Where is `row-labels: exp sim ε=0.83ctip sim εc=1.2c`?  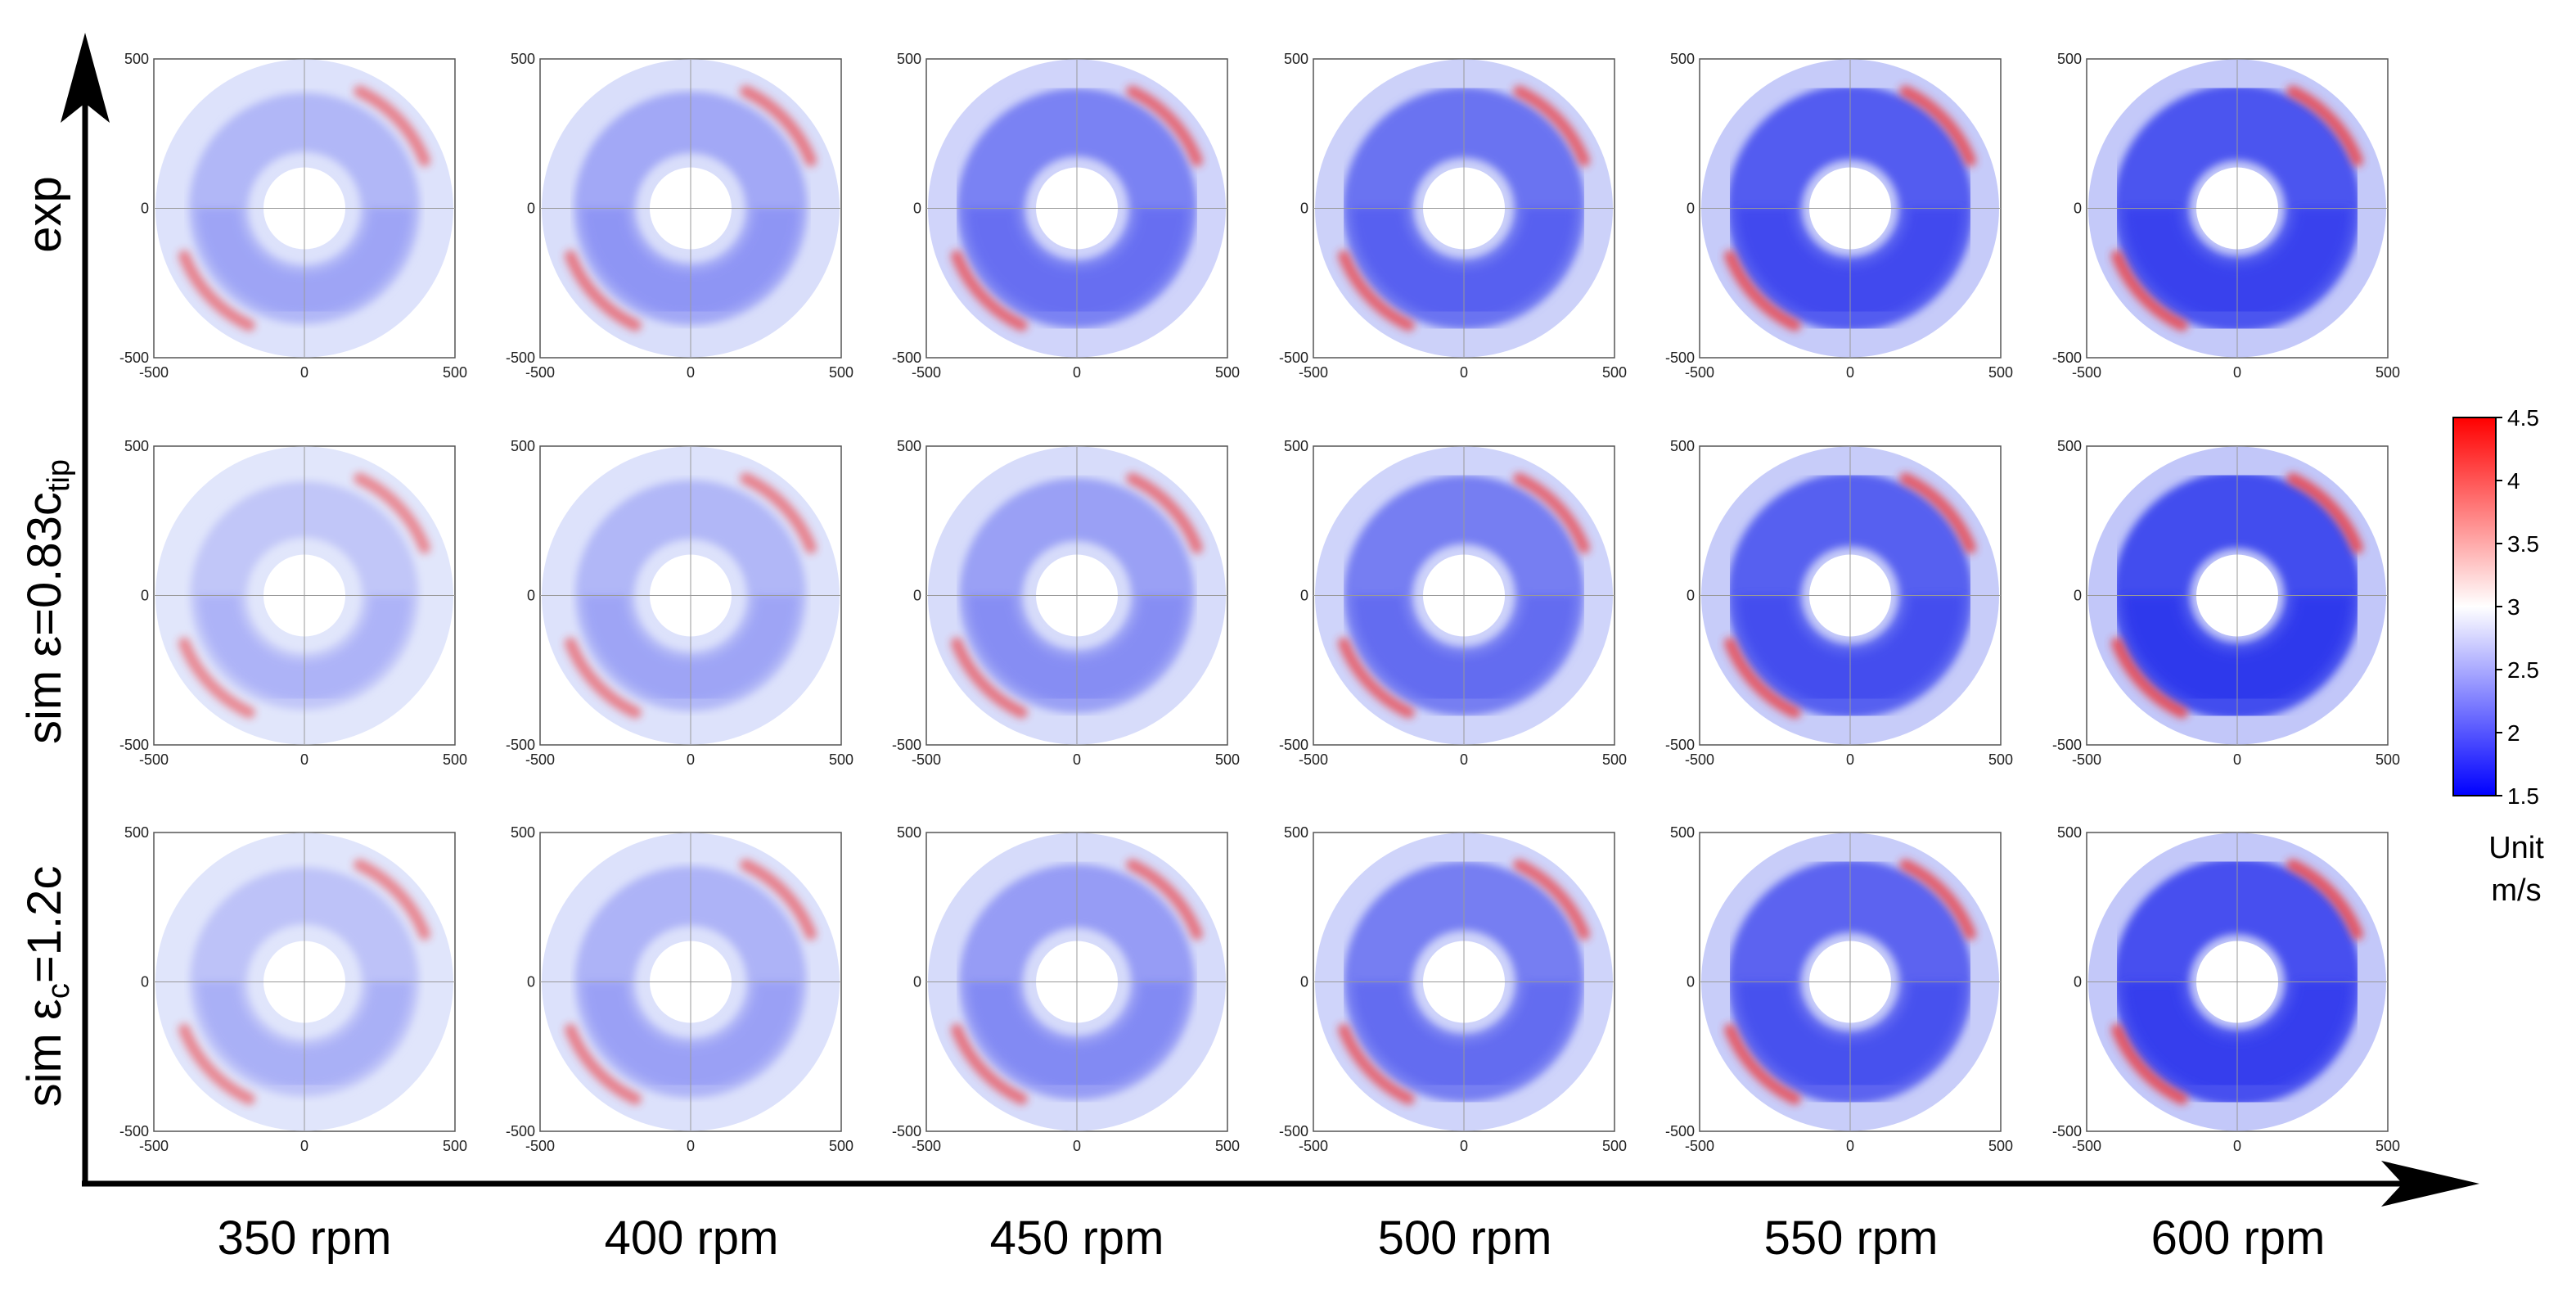
row-labels: exp sim ε=0.83ctip sim εc=1.2c is located at coordinates (47, 642).